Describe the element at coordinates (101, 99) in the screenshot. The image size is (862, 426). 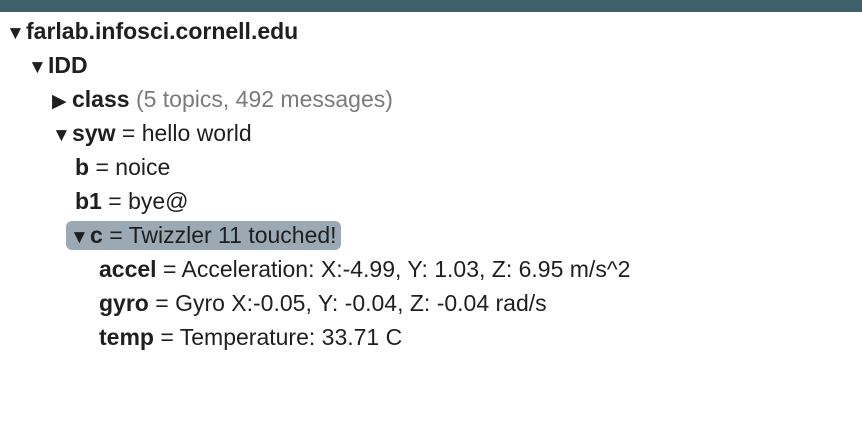
I see `node-label: class` at that location.